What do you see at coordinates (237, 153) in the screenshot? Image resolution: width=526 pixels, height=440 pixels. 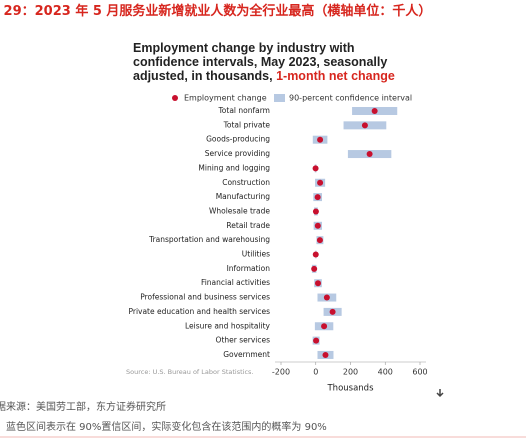 I see `category-label: Service providing` at bounding box center [237, 153].